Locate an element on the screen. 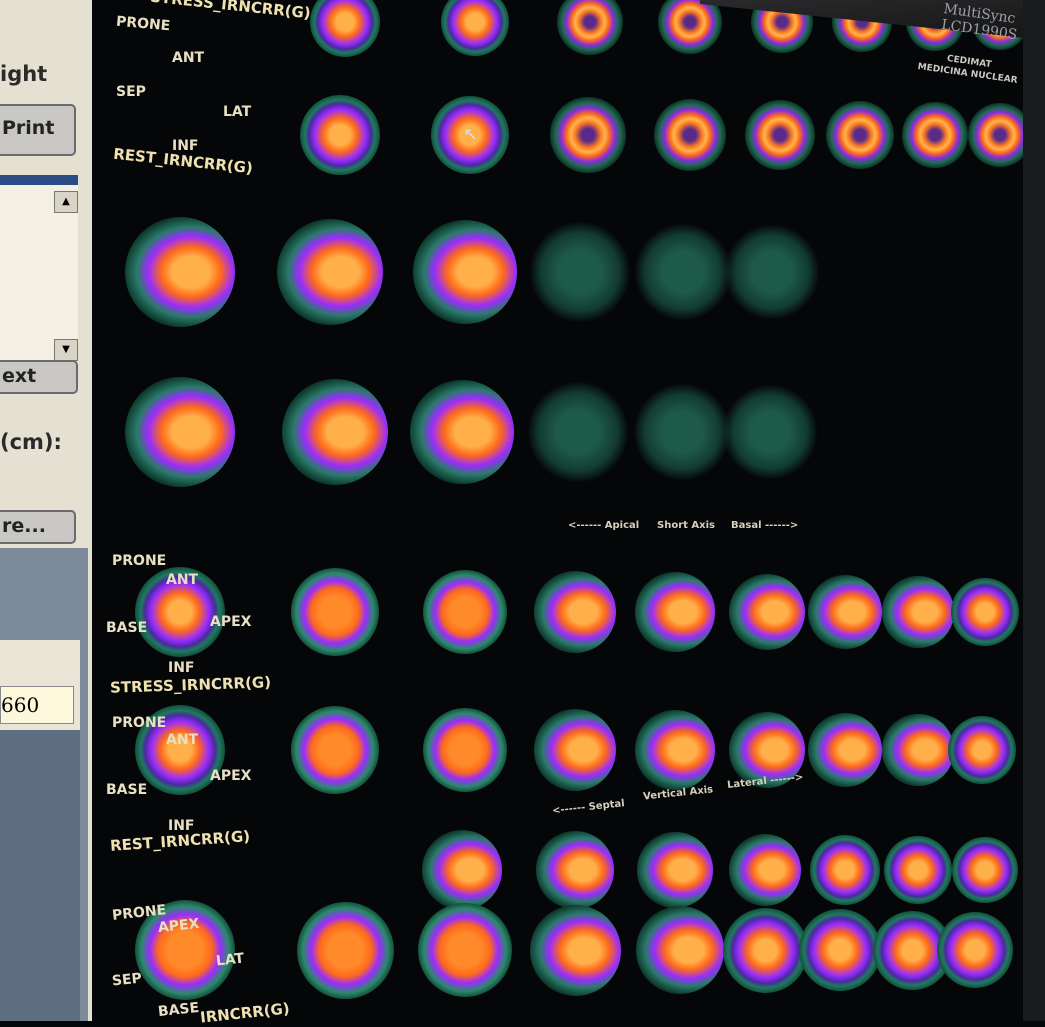 This screenshot has width=1045, height=1027. axis-basal: Basal ------> is located at coordinates (765, 525).